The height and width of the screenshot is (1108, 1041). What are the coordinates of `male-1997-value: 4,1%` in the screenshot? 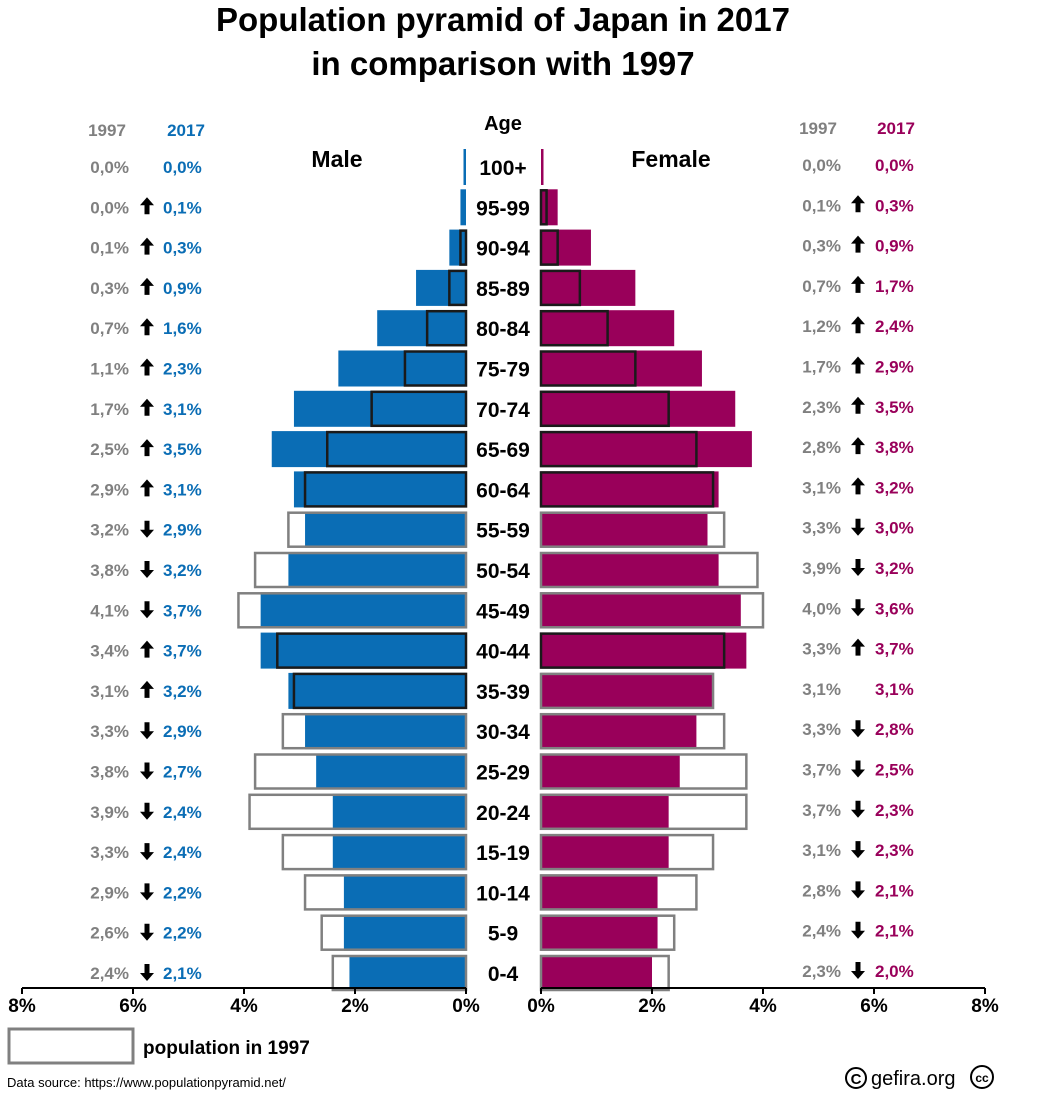 It's located at (109, 610).